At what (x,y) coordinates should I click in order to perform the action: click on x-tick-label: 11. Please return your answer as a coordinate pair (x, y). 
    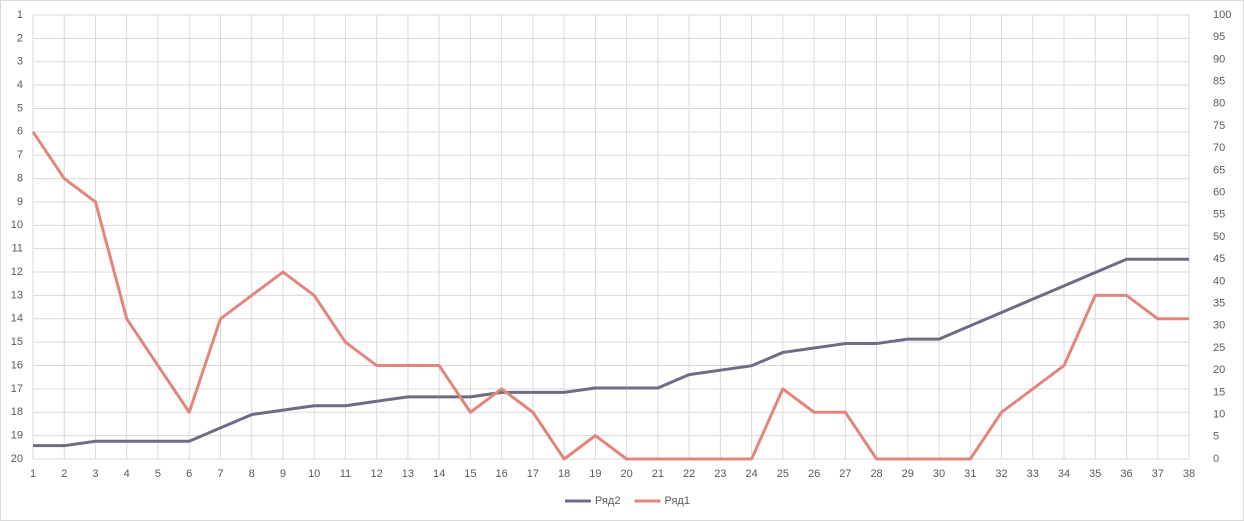
    Looking at the image, I should click on (345, 474).